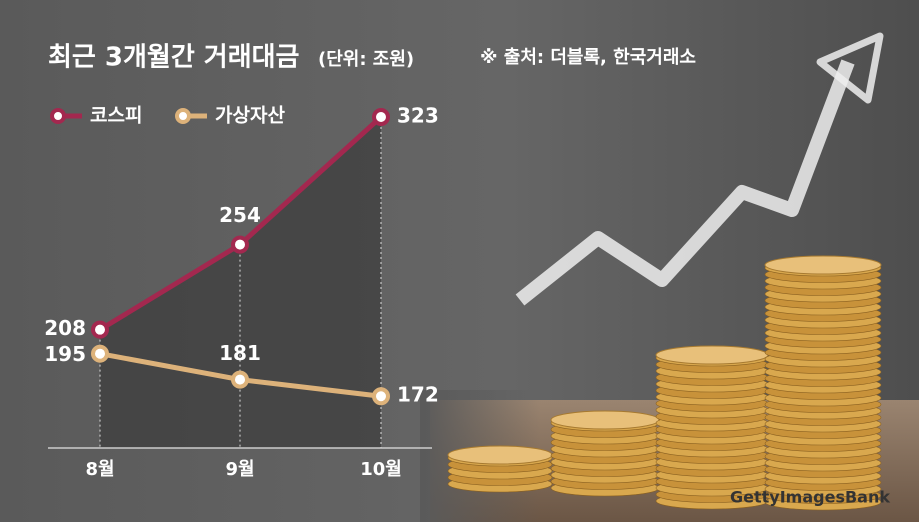 This screenshot has width=919, height=522. Describe the element at coordinates (65, 354) in the screenshot. I see `value-label: 195` at that location.